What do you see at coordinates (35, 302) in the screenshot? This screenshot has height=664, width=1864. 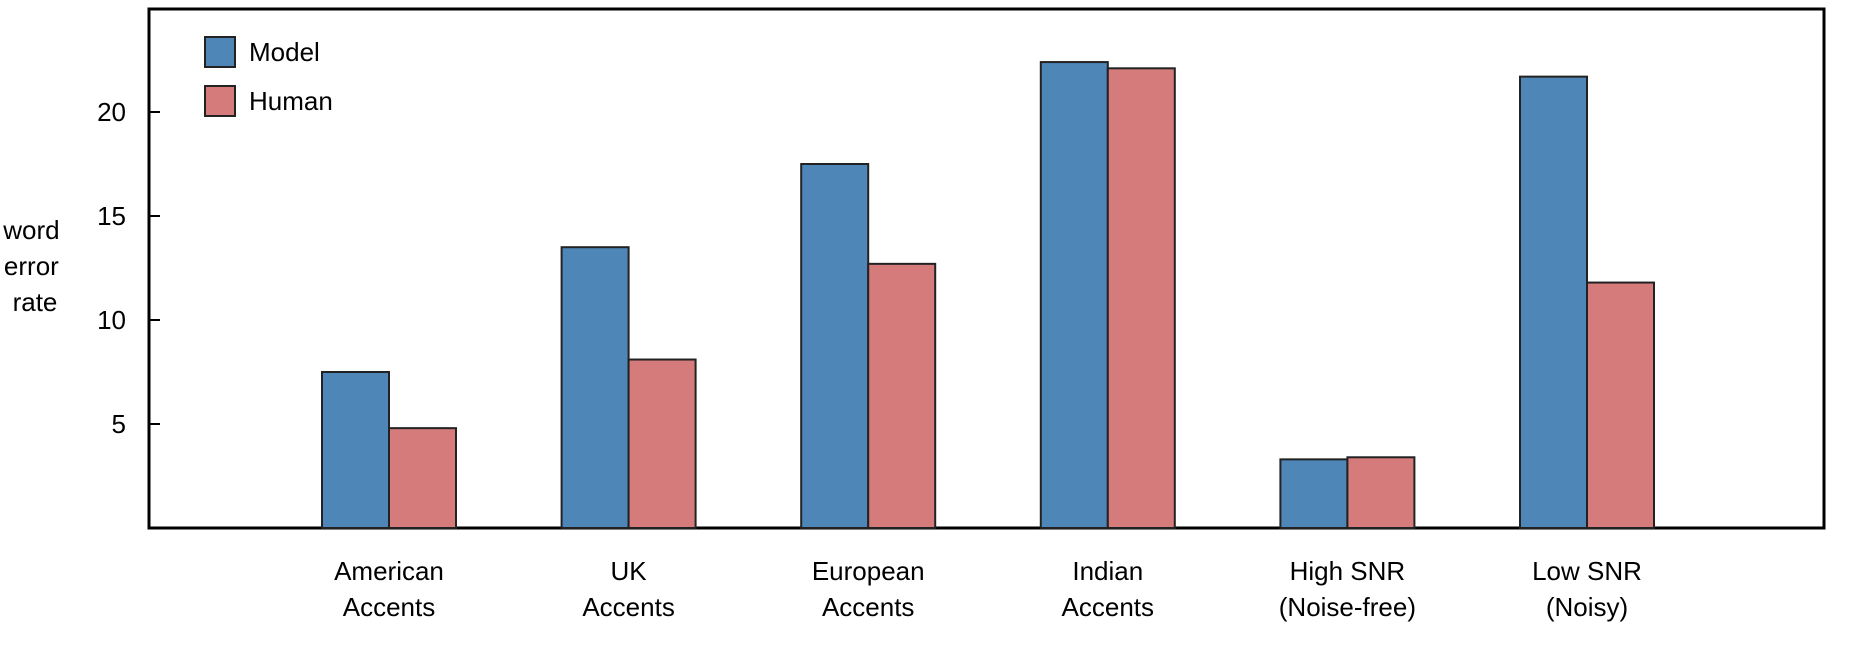 I see `y-axis-title-line-3: rate` at bounding box center [35, 302].